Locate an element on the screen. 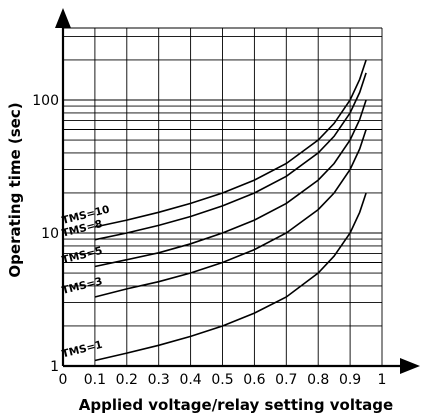 This screenshot has width=428, height=417. series-label: TMS=5 is located at coordinates (82, 256).